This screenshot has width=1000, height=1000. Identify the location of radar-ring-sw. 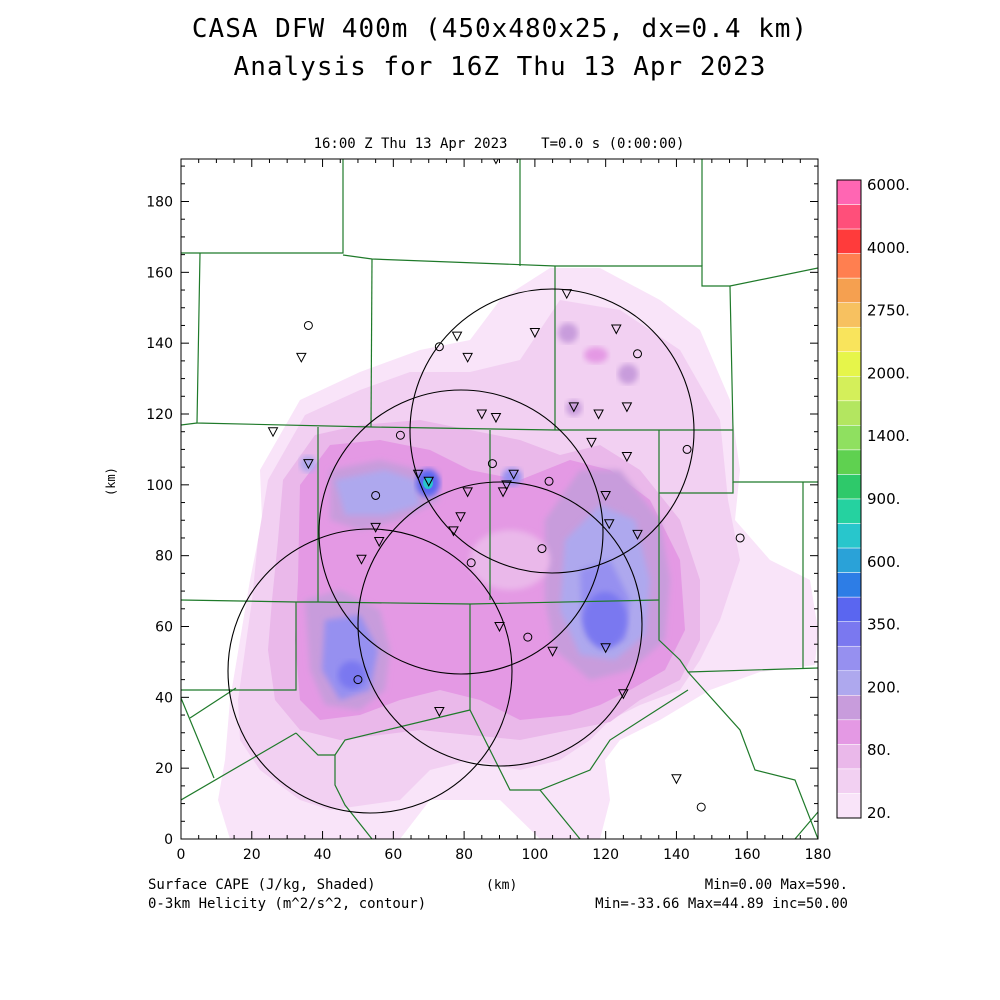
(370, 671).